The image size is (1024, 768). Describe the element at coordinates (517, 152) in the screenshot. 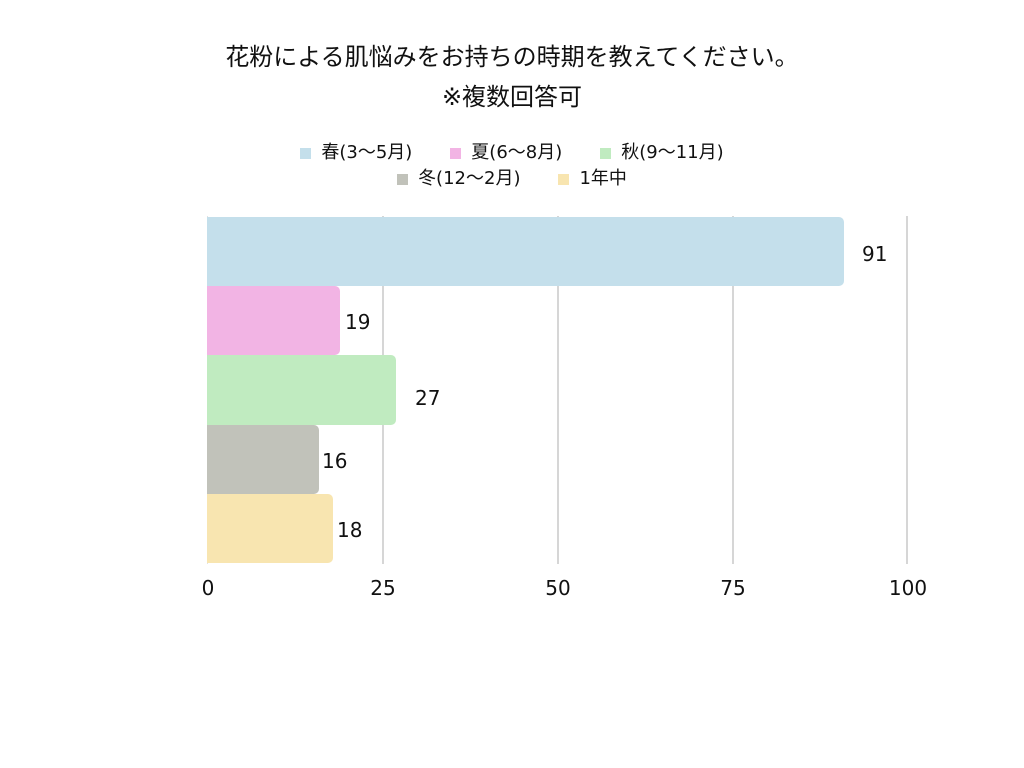

I see `legend-label: 夏(6〜8月)` at that location.